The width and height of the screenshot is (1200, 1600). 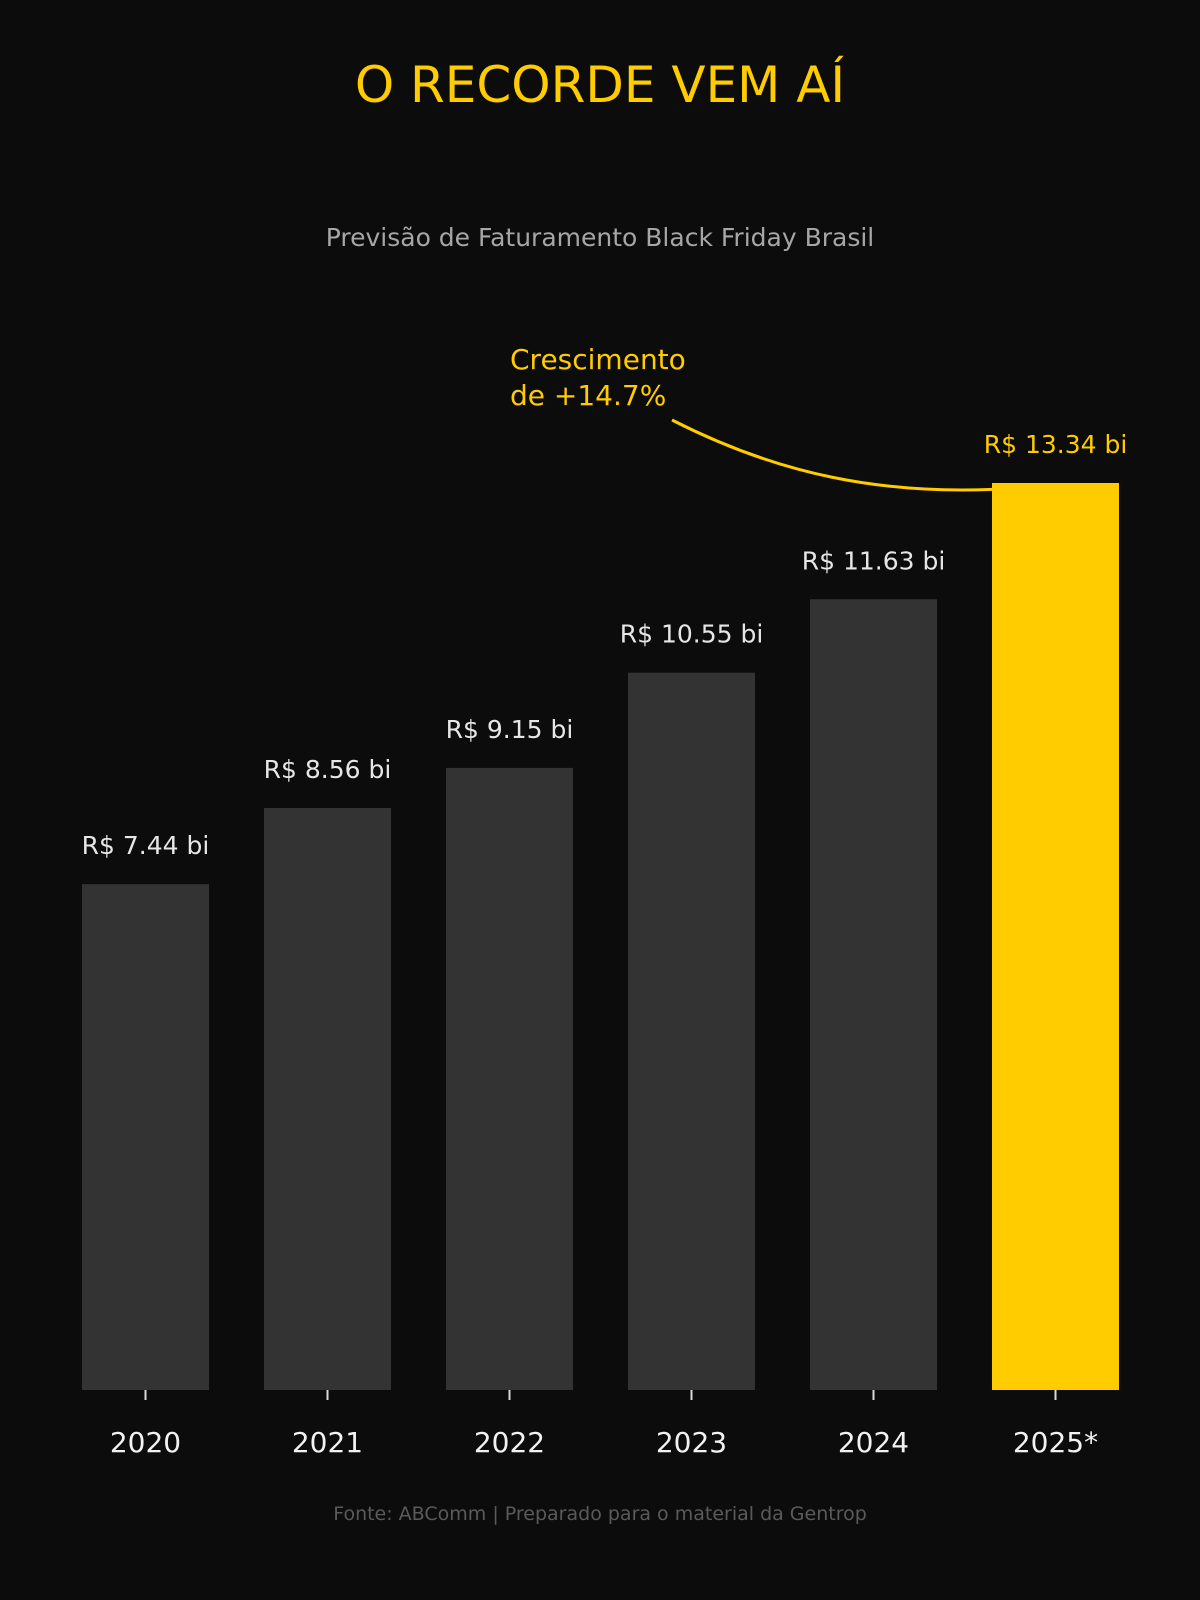 I want to click on tick-label-2020: 2020, so click(x=145, y=1442).